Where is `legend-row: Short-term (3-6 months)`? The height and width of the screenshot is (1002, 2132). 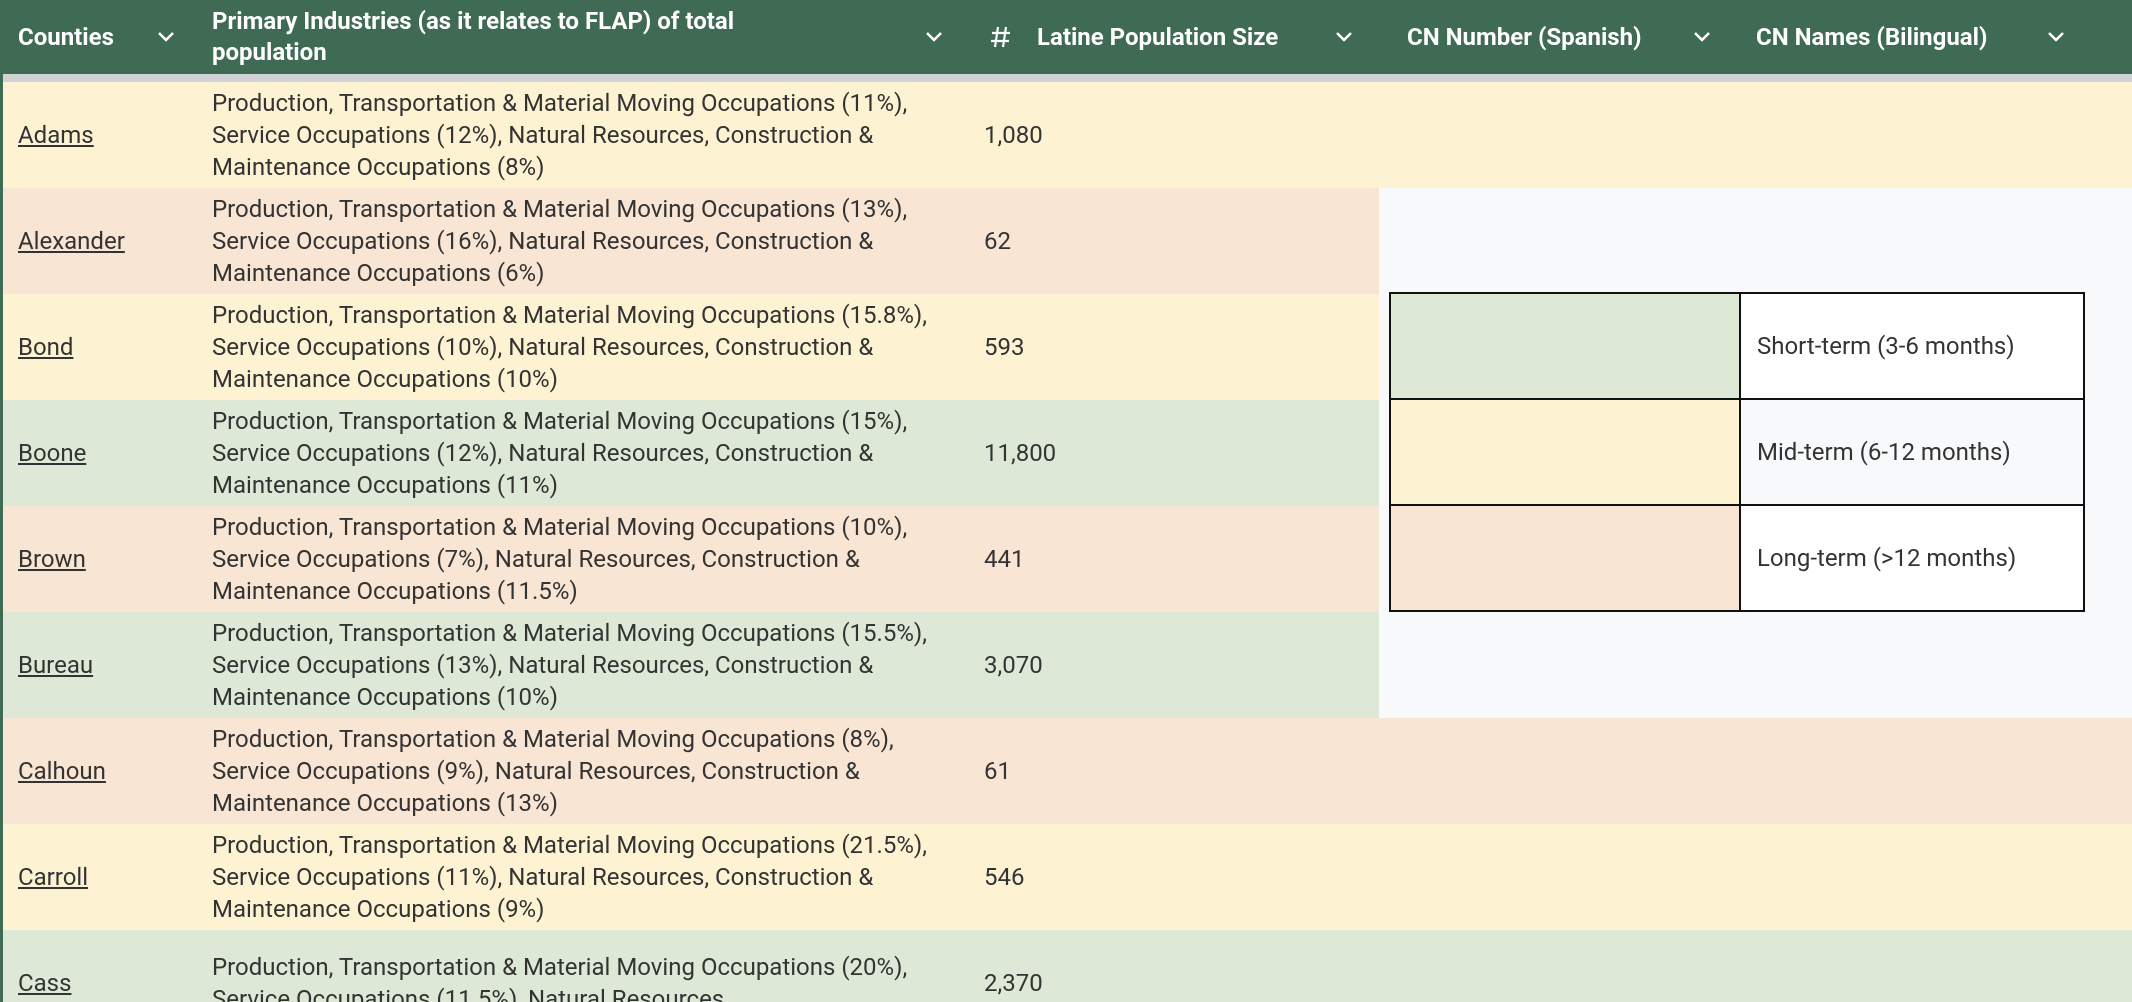 legend-row: Short-term (3-6 months) is located at coordinates (1737, 347).